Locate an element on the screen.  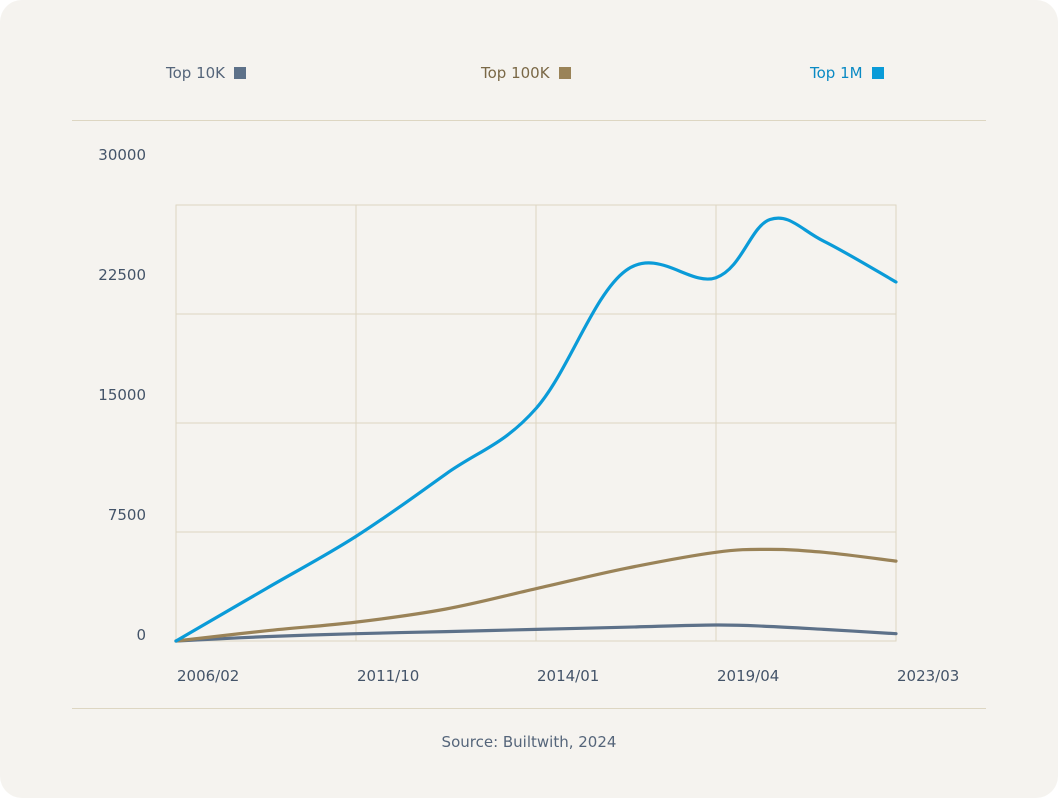
legend-label-top-1m: Top 1M is located at coordinates (836, 73).